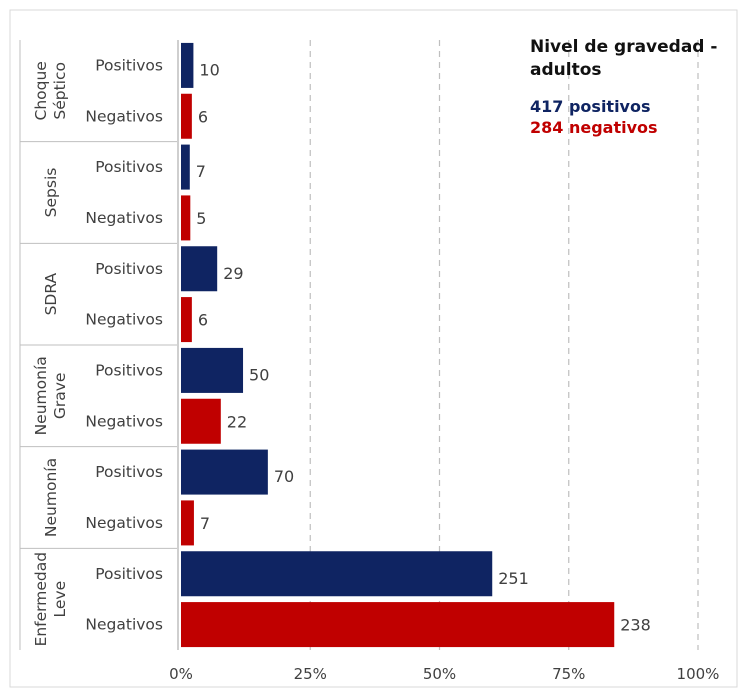 The image size is (738, 688). I want to click on x-tick-label: 0%, so click(181, 674).